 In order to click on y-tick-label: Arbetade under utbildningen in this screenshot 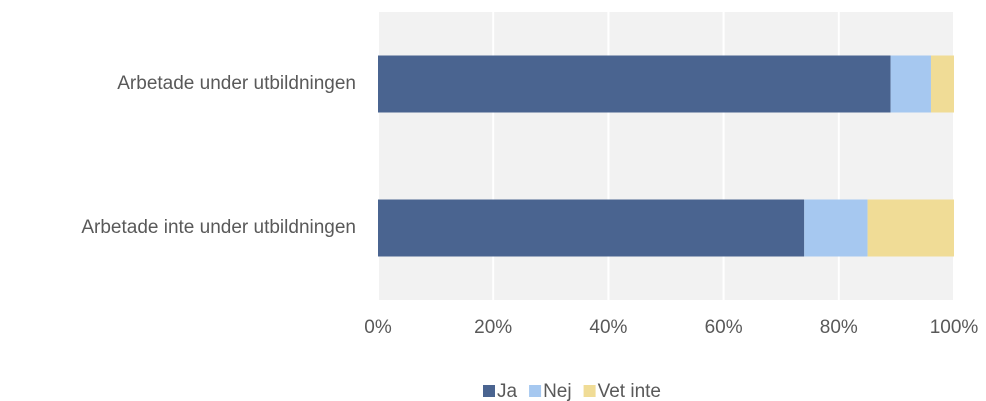, I will do `click(236, 83)`.